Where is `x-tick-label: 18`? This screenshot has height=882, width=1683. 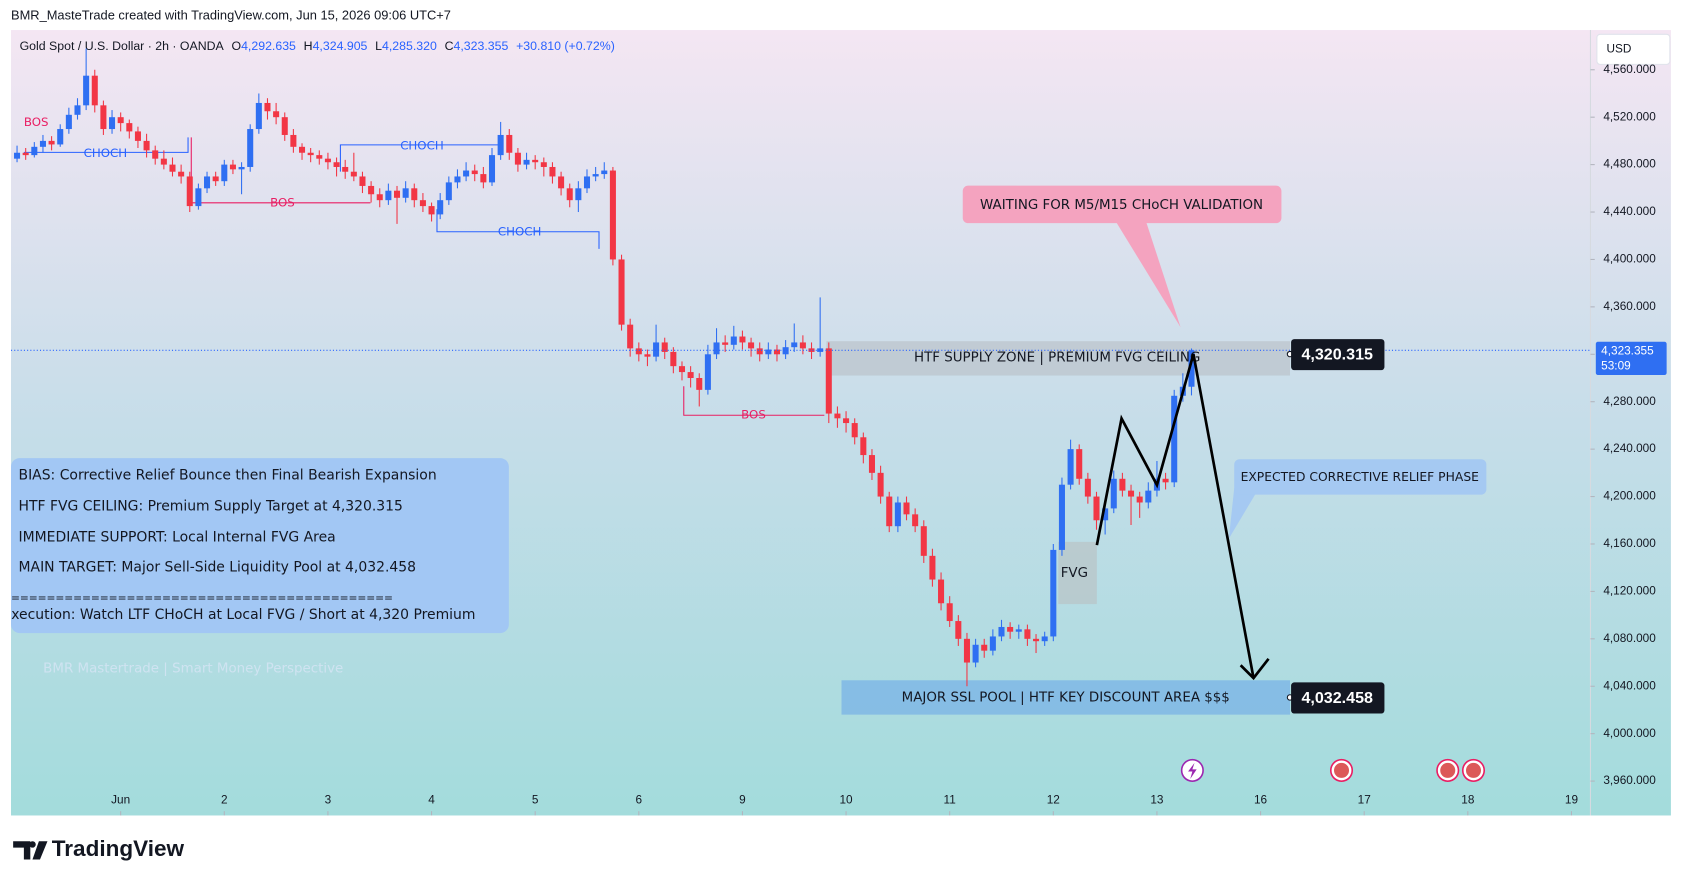
x-tick-label: 18 is located at coordinates (1468, 800).